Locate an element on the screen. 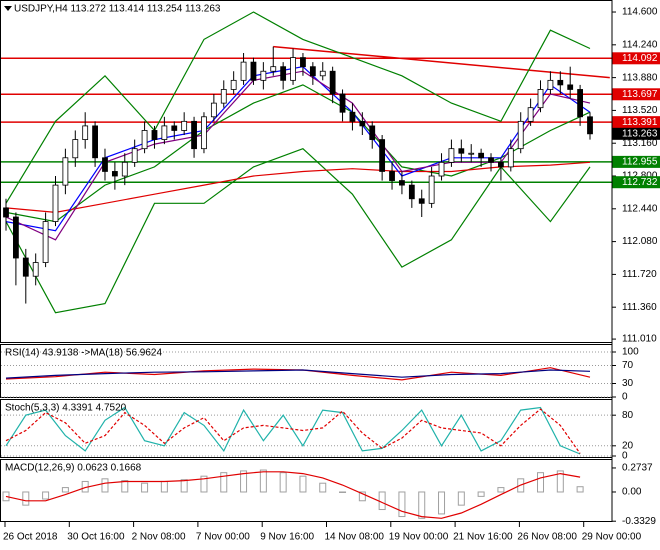  y-tick-label: 111.360 is located at coordinates (639, 307).